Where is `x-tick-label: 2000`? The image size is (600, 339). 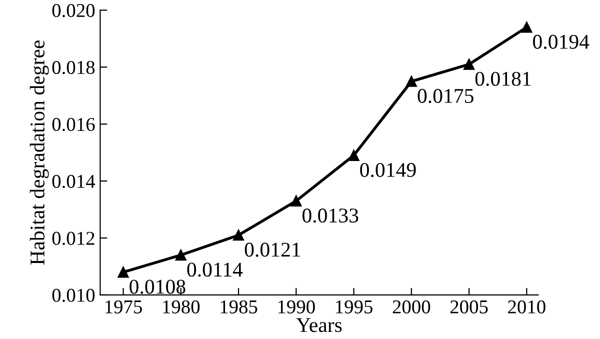
x-tick-label: 2000 is located at coordinates (411, 307).